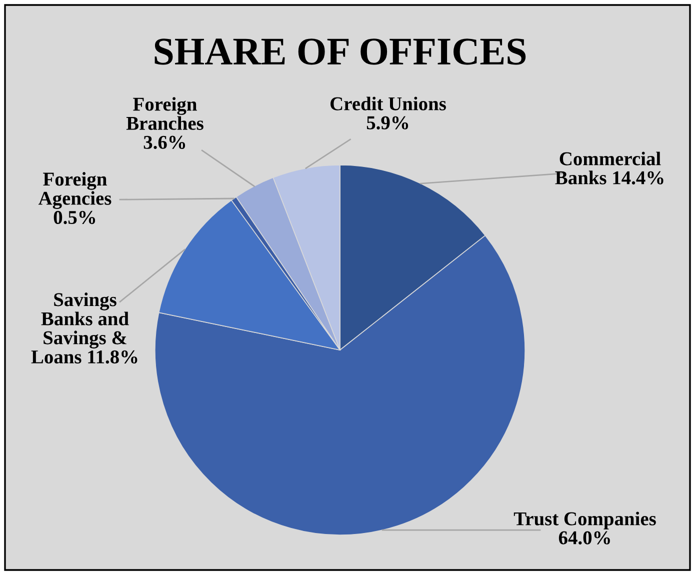 This screenshot has height=575, width=695. Describe the element at coordinates (84, 328) in the screenshot. I see `slice-label: Savings Banks and Savings & Loans 11.8%` at that location.